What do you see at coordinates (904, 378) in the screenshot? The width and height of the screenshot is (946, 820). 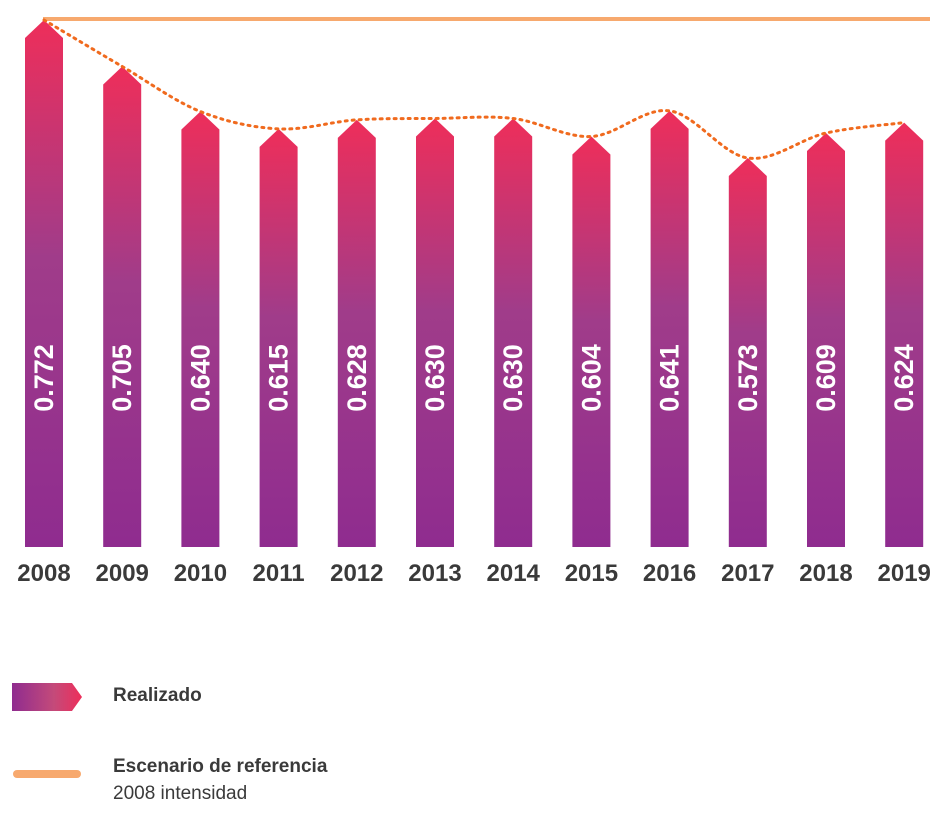 I see `bar-value-label: 0.624` at bounding box center [904, 378].